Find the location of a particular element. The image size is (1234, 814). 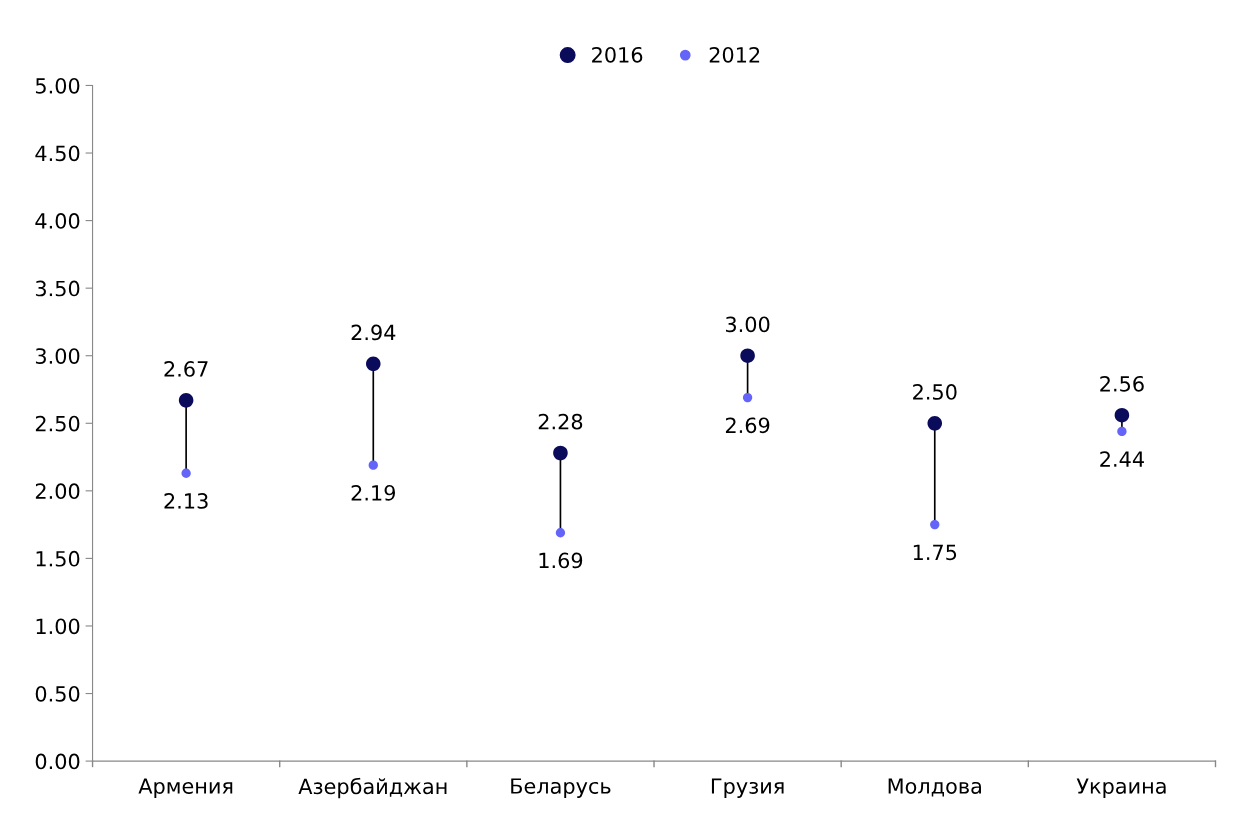

x-tick-label: Беларусь is located at coordinates (561, 788).